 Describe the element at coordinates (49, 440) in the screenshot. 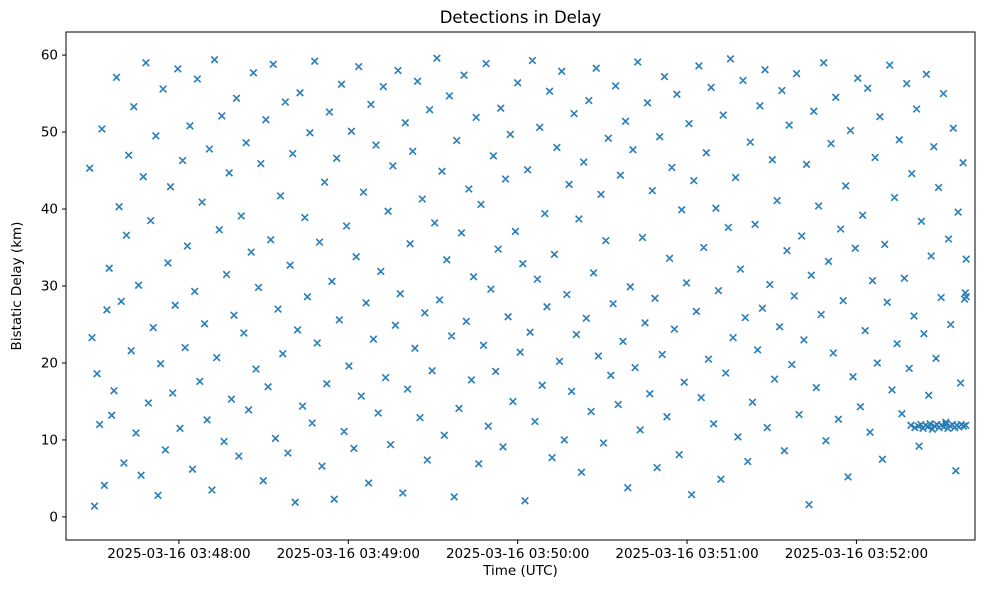

I see `y-tick-label: 10` at that location.